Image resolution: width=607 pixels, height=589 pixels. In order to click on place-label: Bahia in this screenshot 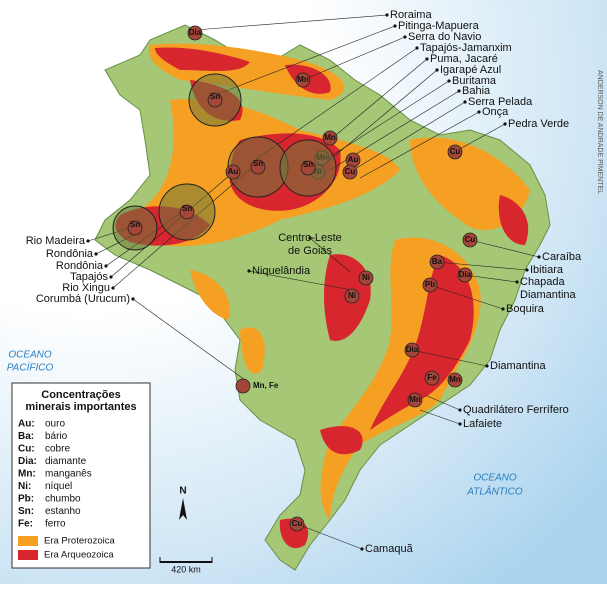, I will do `click(476, 91)`.